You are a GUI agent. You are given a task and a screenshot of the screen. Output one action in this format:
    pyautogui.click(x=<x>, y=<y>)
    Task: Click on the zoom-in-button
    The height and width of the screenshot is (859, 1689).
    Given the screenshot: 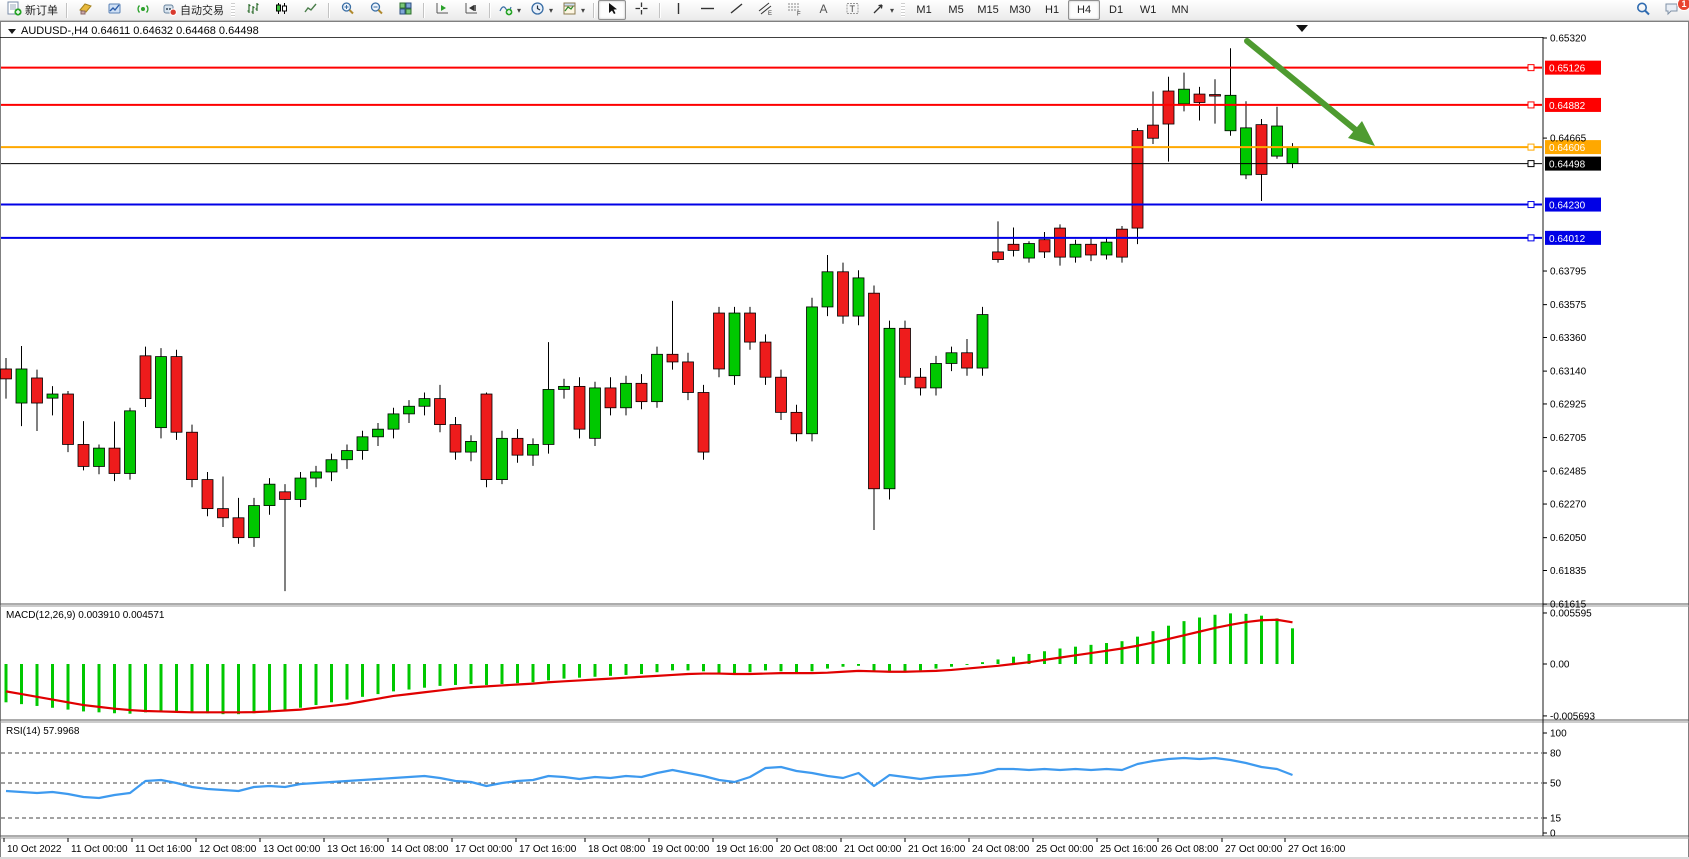 What is the action you would take?
    pyautogui.click(x=347, y=10)
    